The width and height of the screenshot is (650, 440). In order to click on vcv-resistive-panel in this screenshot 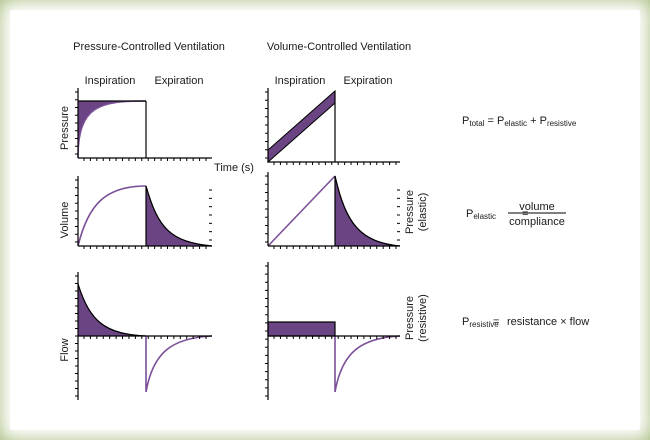, I will do `click(334, 331)`.